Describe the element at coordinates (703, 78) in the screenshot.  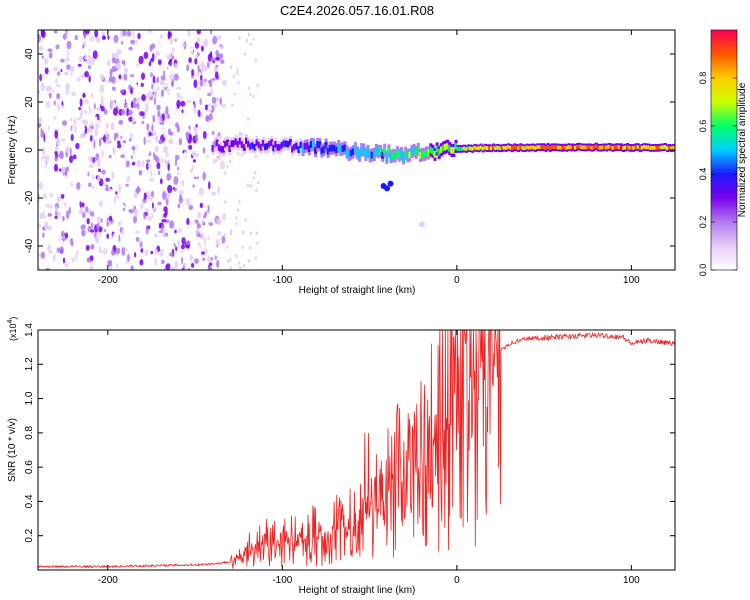
I see `colorbar-tick-label: 0.8` at that location.